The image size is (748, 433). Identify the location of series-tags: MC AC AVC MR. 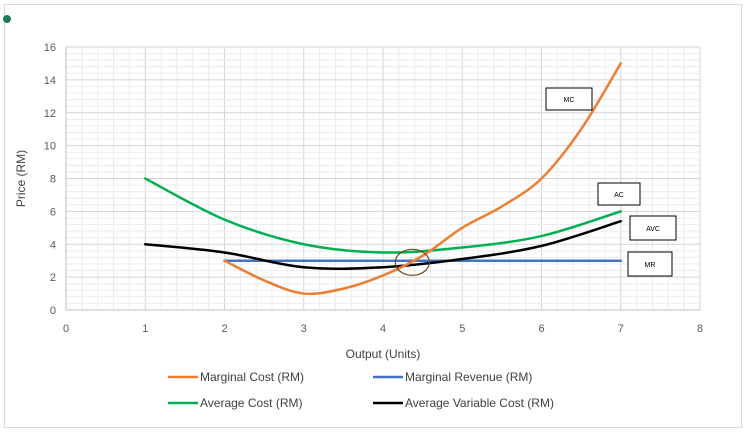
(611, 182).